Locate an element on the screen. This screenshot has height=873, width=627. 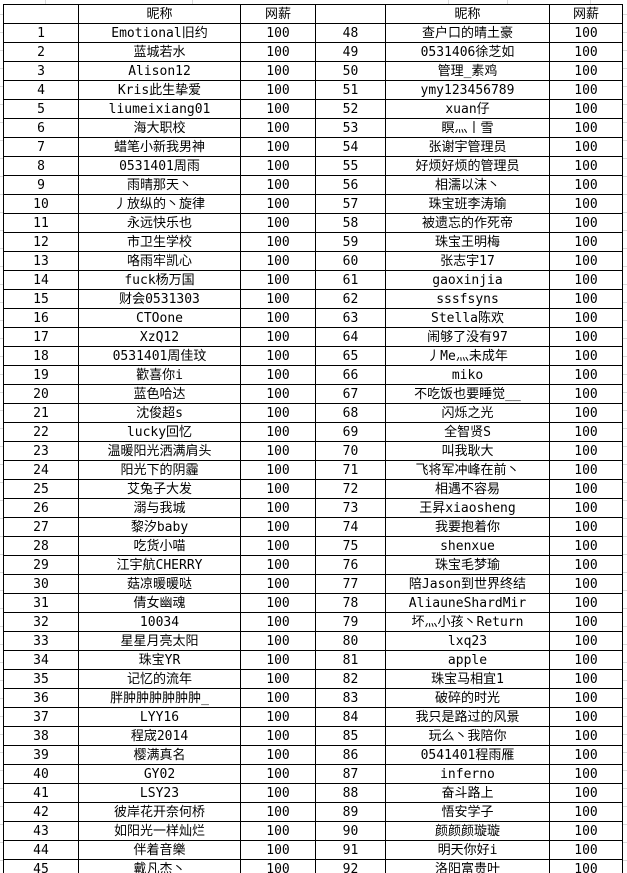
table-row: 21 沈俊超s 100 68 闪烁之光 100 is located at coordinates (313, 413).